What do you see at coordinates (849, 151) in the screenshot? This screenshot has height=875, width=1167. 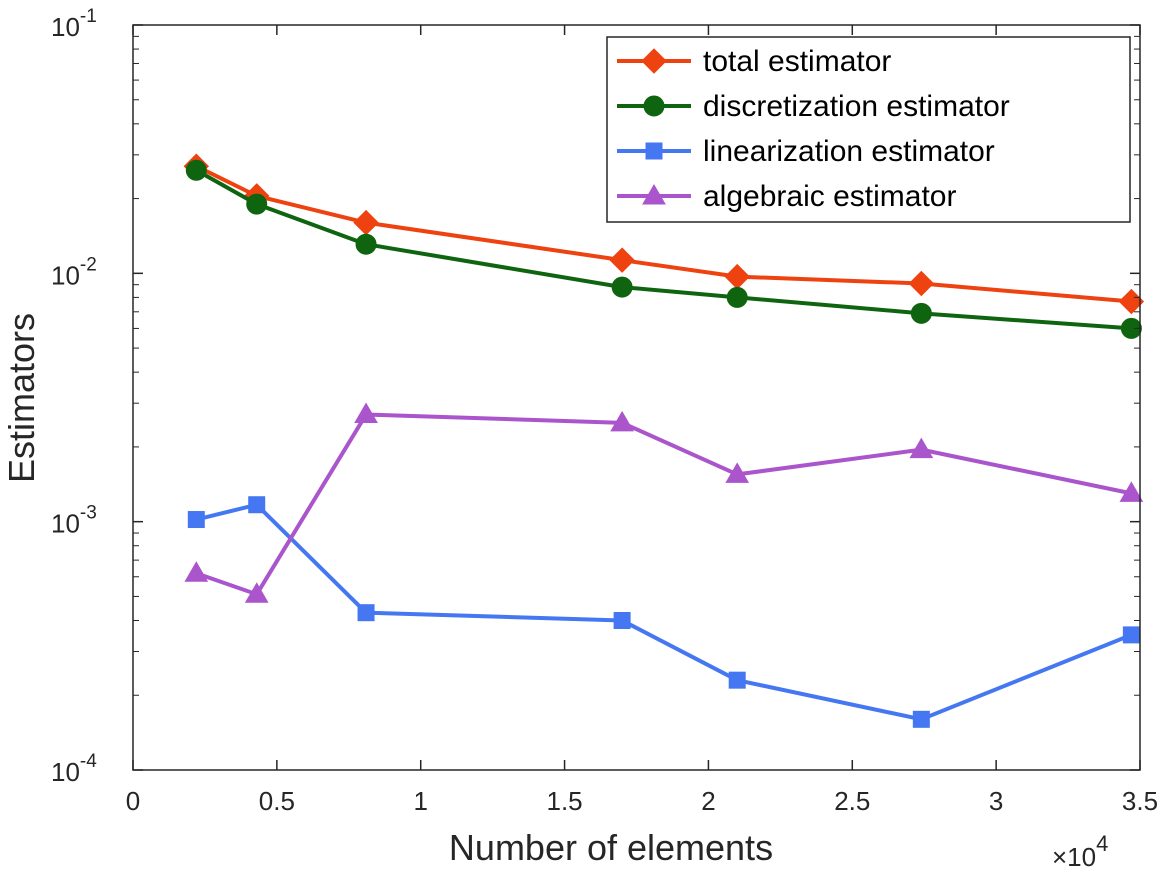 I see `legend-label: linearization estimator` at bounding box center [849, 151].